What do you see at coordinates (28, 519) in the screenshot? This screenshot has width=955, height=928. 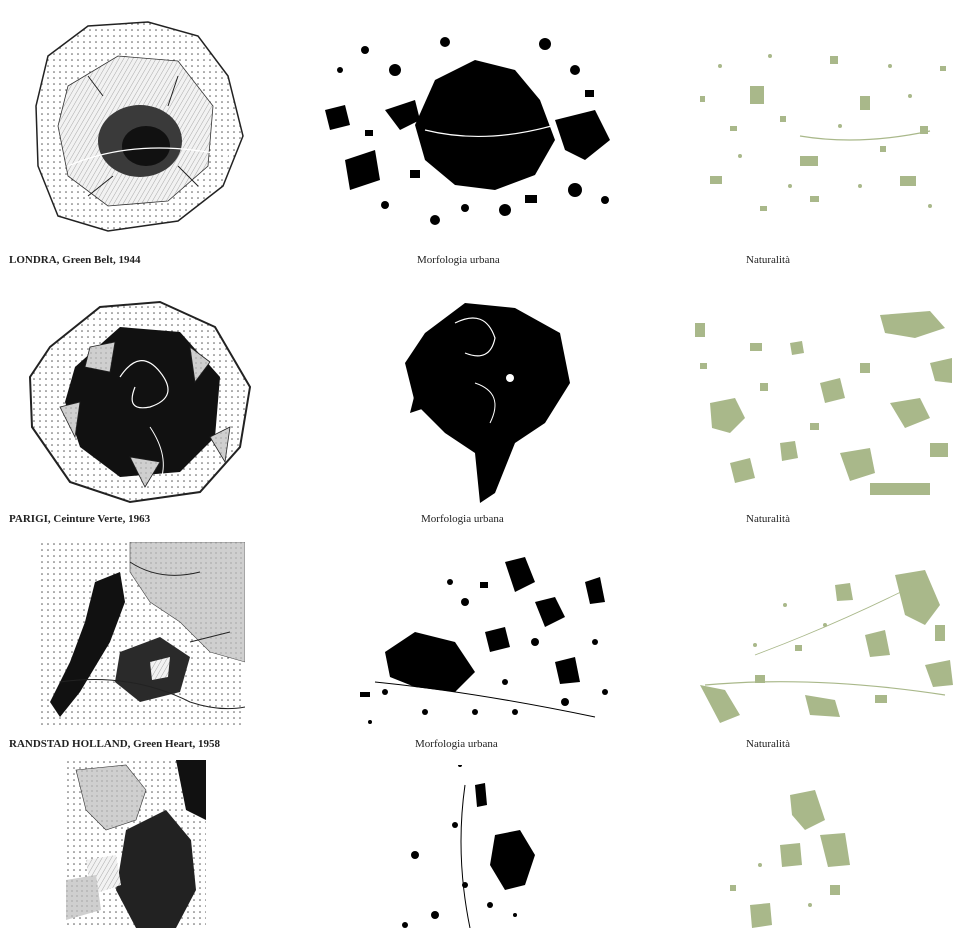 I see `city-name: PARIGI` at bounding box center [28, 519].